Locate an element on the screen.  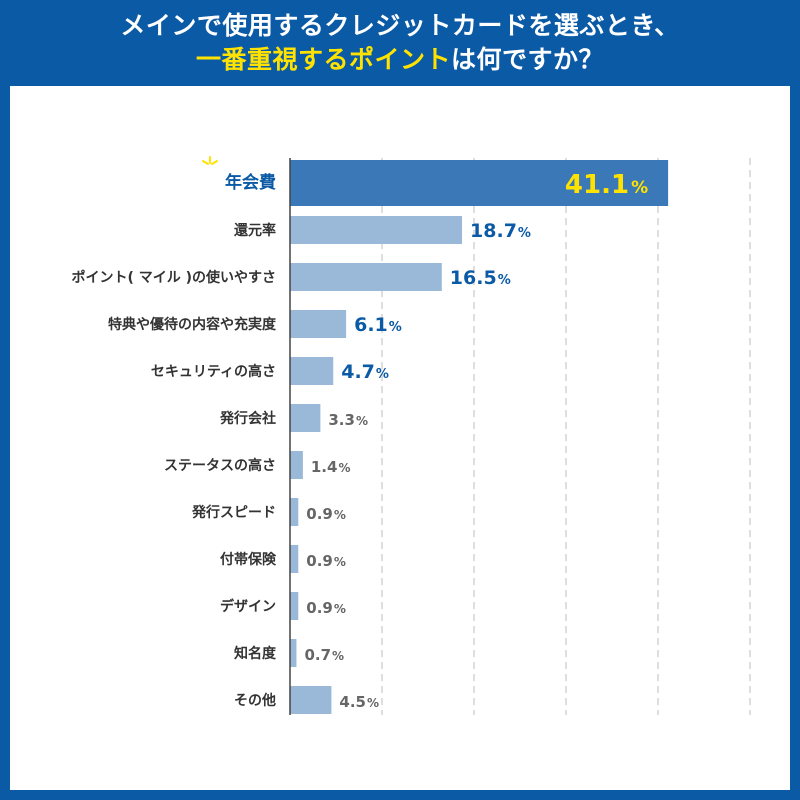
data-label: 18.7% is located at coordinates (500, 231).